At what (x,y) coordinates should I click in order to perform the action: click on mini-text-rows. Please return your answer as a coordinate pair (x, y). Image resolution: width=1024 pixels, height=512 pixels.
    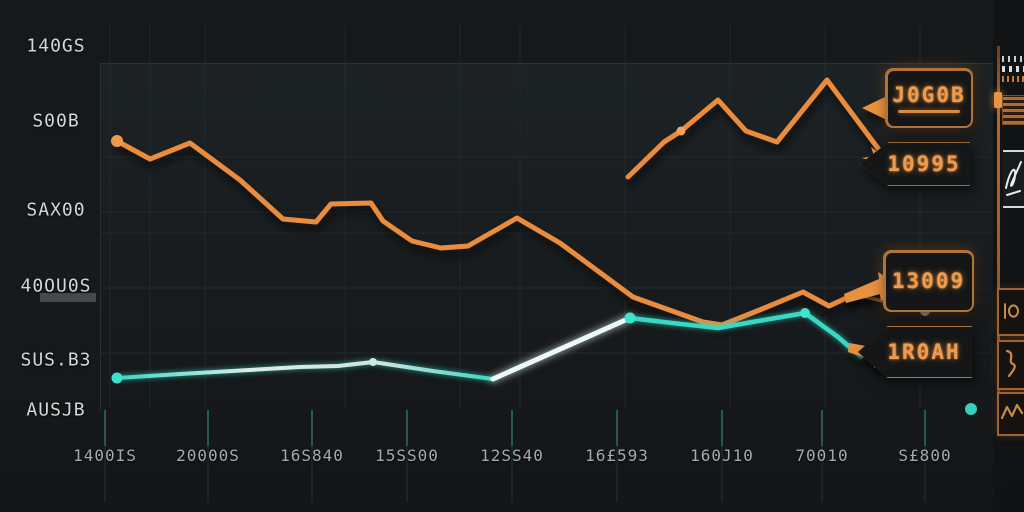
    Looking at the image, I should click on (1013, 73).